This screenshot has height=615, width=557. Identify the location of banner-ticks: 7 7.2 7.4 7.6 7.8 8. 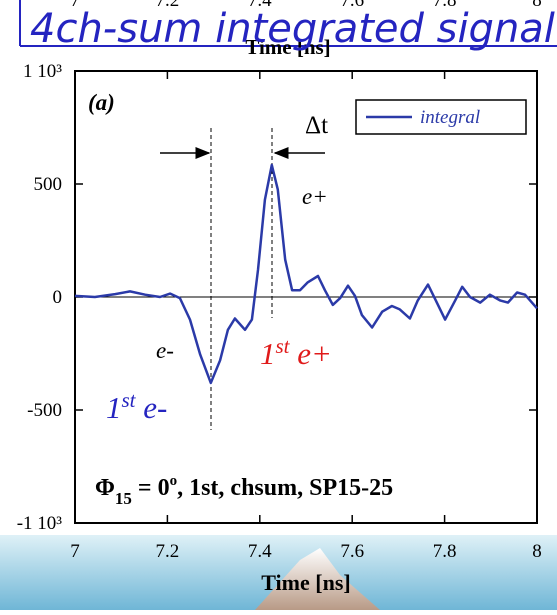
(306, 5).